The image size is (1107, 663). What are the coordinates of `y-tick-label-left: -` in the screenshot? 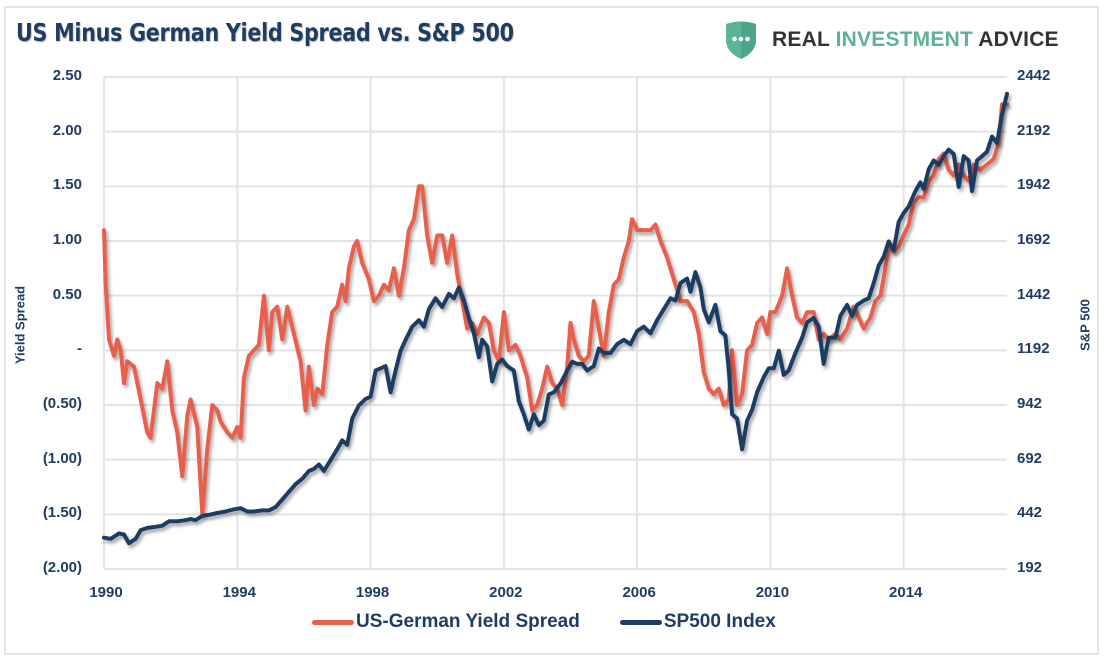 It's located at (79, 349).